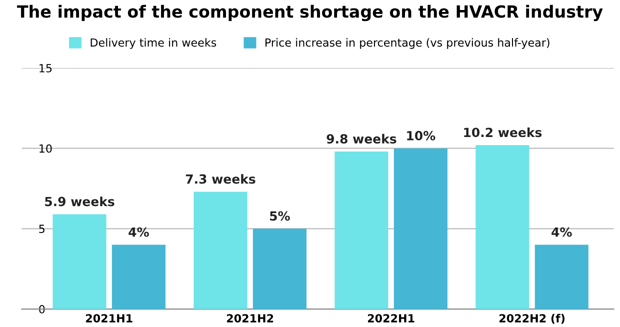 The height and width of the screenshot is (327, 620). What do you see at coordinates (310, 13) in the screenshot?
I see `chart-title: The impact of the component shortage on the HVACR industry` at bounding box center [310, 13].